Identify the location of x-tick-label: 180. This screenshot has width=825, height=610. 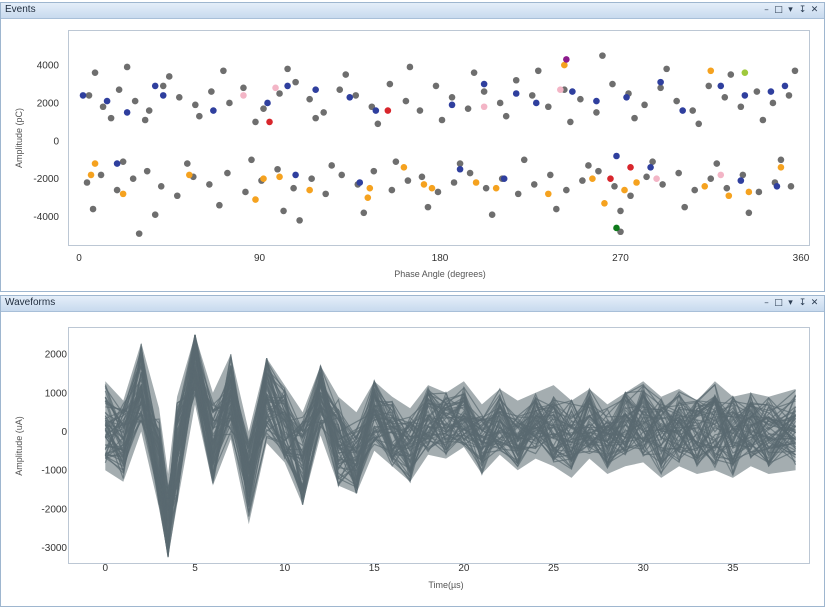
(440, 258).